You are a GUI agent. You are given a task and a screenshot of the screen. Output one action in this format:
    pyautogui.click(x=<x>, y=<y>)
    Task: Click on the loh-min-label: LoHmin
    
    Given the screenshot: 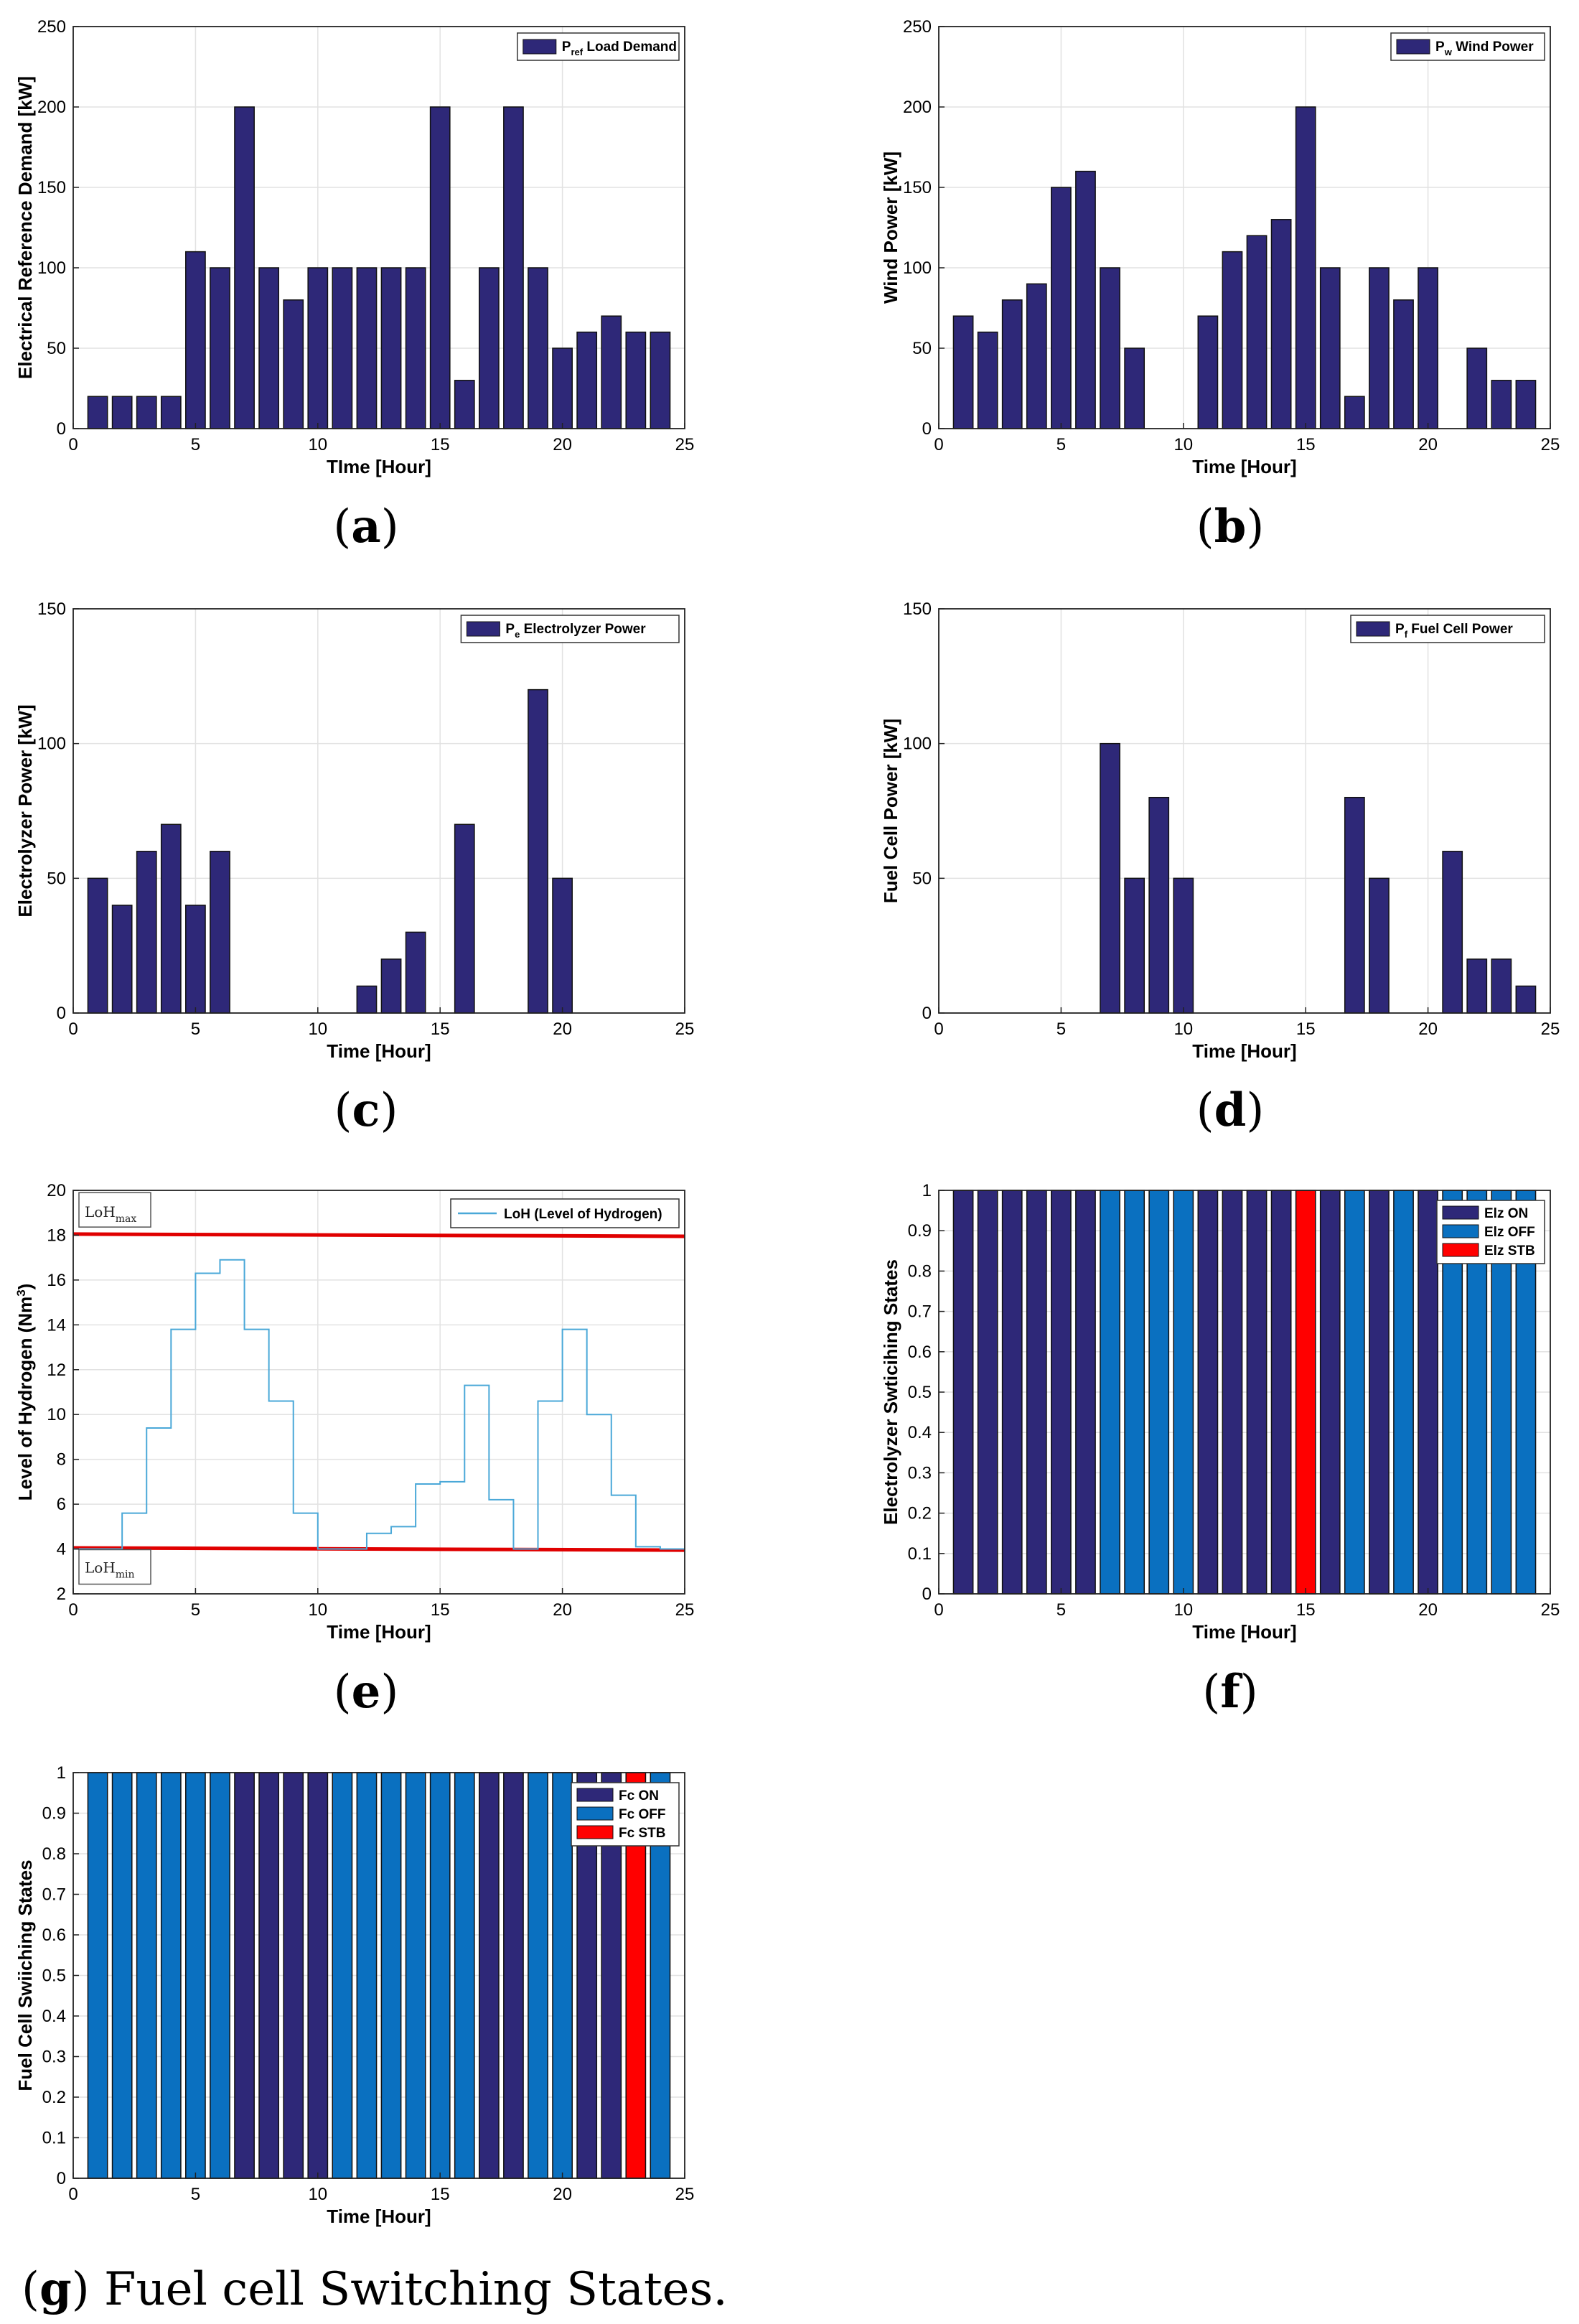 What is the action you would take?
    pyautogui.click(x=110, y=1569)
    